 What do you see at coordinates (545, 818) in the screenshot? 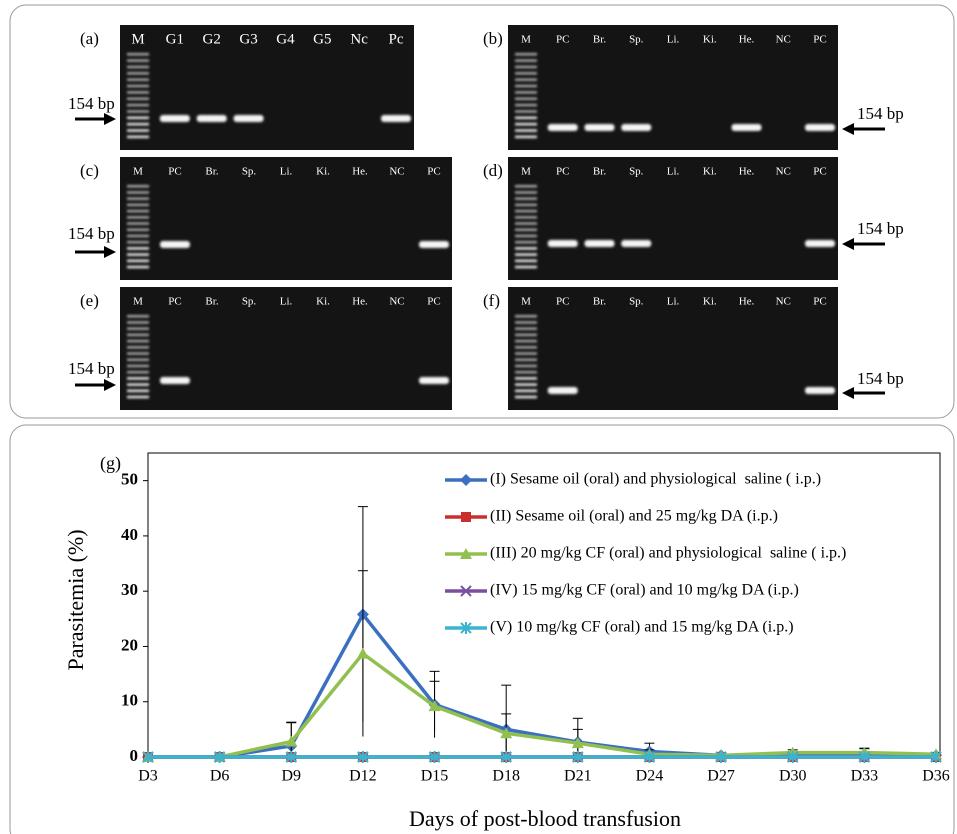
I see `x-axis-label: Days of post-blood transfusion` at bounding box center [545, 818].